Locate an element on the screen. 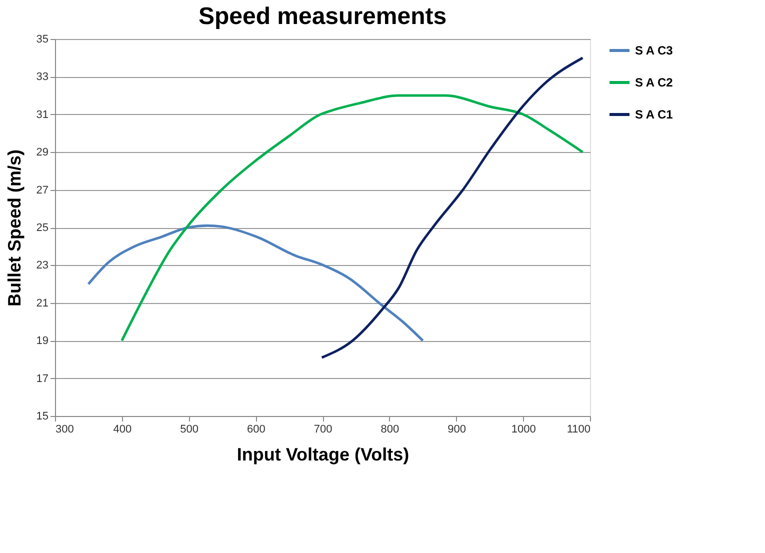 This screenshot has height=553, width=765. legend-label: S A C2 is located at coordinates (654, 83).